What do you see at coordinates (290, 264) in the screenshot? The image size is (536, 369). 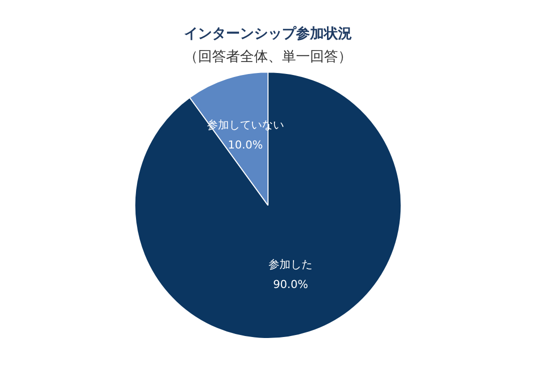 I see `slice-label: 参加した` at bounding box center [290, 264].